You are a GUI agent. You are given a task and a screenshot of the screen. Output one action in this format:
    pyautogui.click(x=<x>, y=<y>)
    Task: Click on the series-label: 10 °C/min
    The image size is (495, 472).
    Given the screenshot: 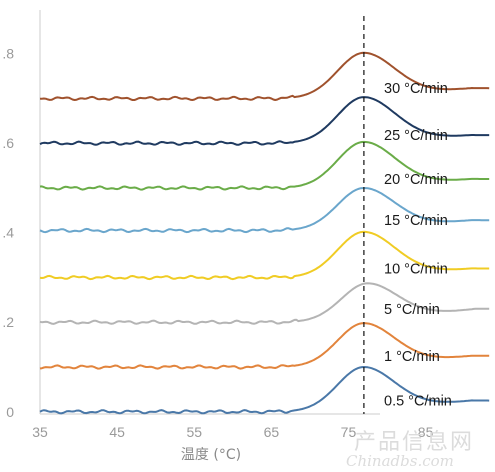 What is the action you would take?
    pyautogui.click(x=416, y=270)
    